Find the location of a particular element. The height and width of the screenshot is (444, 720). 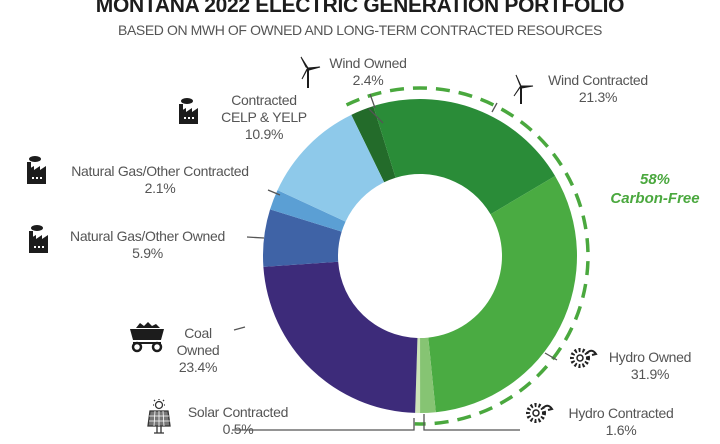

label-name: Natural Gas/Other Contracted is located at coordinates (160, 171).